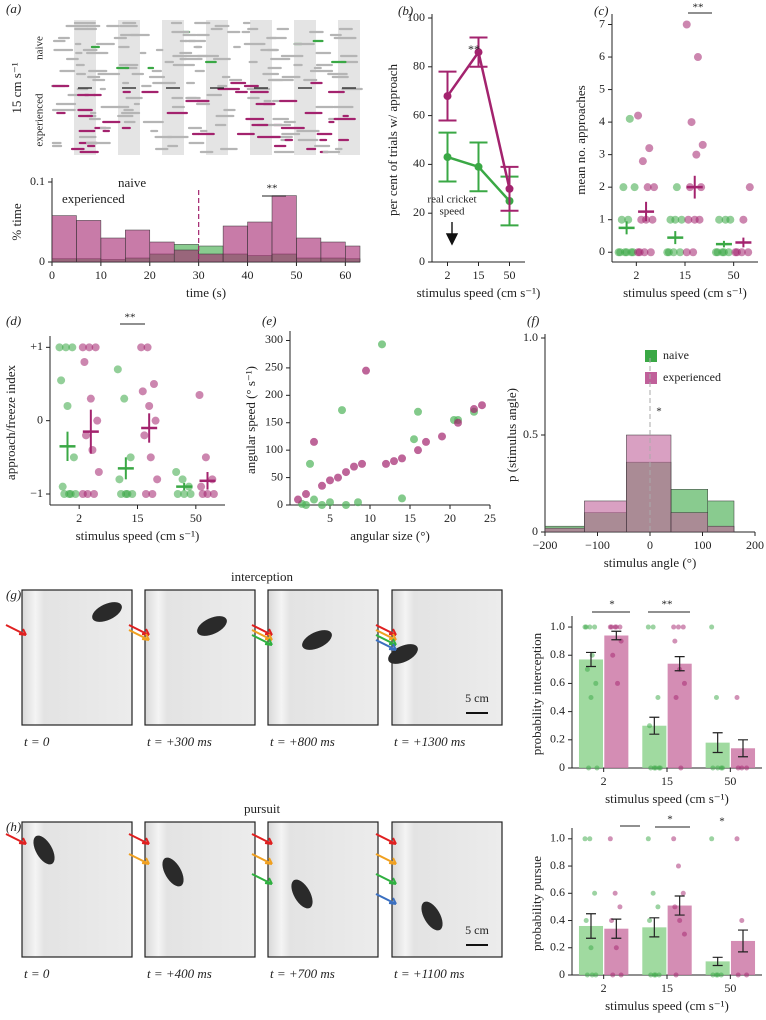  Describe the element at coordinates (602, 218) in the screenshot. I see `y-tick-label: 1` at that location.